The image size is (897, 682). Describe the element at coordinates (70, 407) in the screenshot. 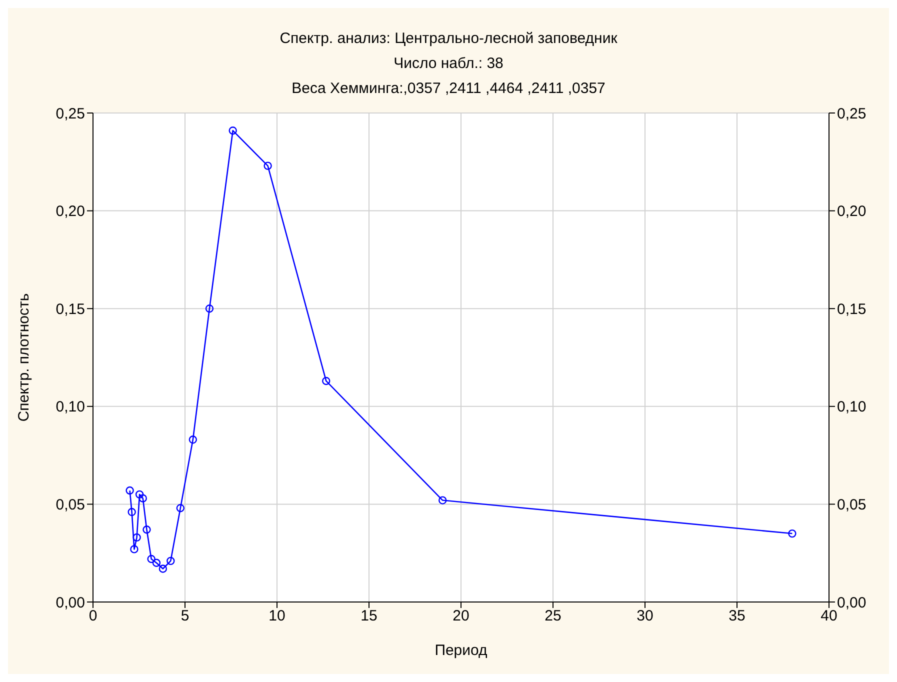

I see `y-tick-label: 0,10` at that location.